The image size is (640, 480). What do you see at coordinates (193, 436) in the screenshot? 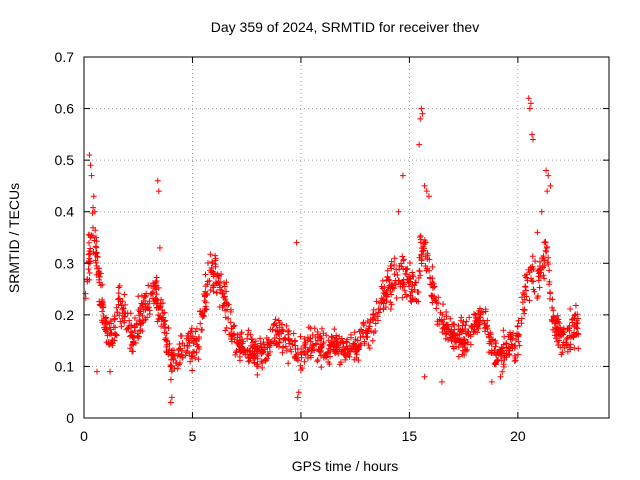
I see `x-tick-label: 5` at bounding box center [193, 436].